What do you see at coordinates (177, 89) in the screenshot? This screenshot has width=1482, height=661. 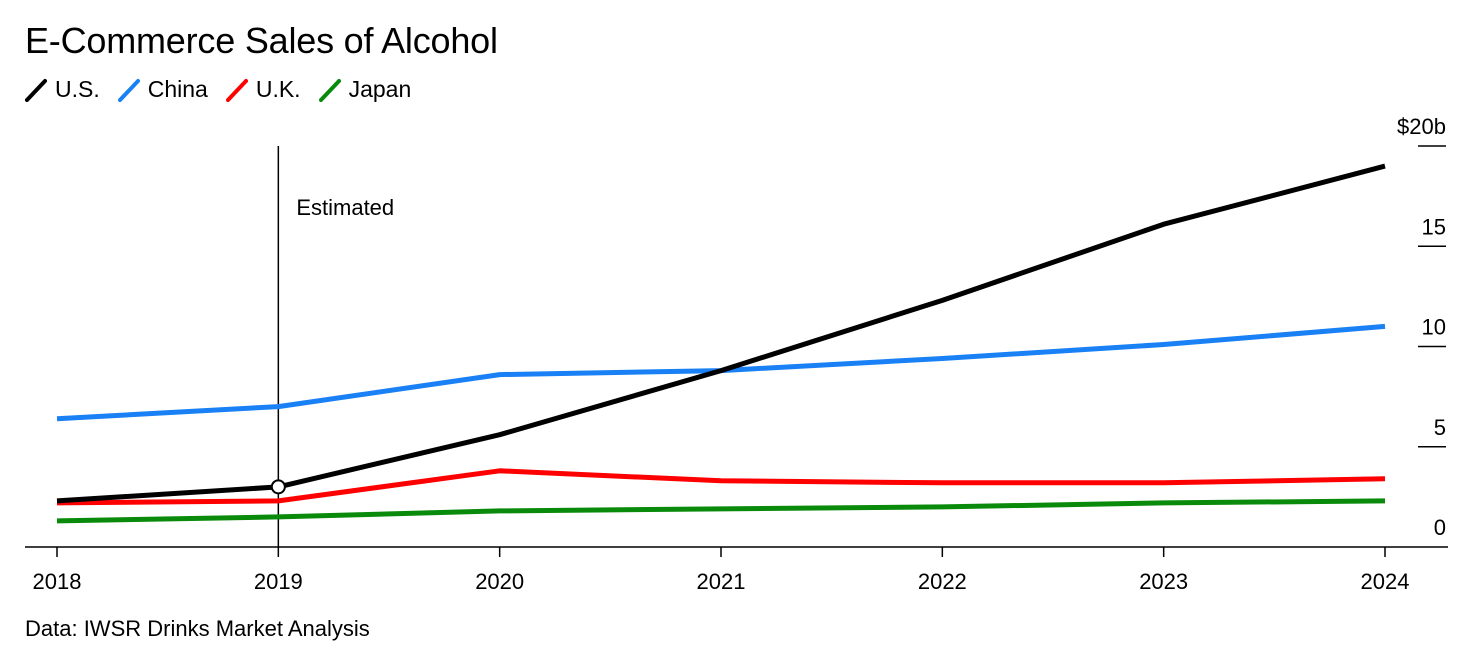 I see `legend-label: China` at bounding box center [177, 89].